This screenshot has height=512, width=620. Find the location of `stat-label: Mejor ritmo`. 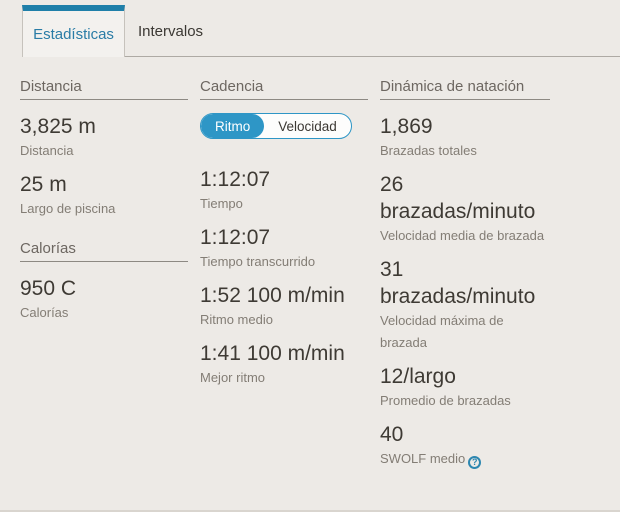

stat-label: Mejor ritmo is located at coordinates (233, 377).